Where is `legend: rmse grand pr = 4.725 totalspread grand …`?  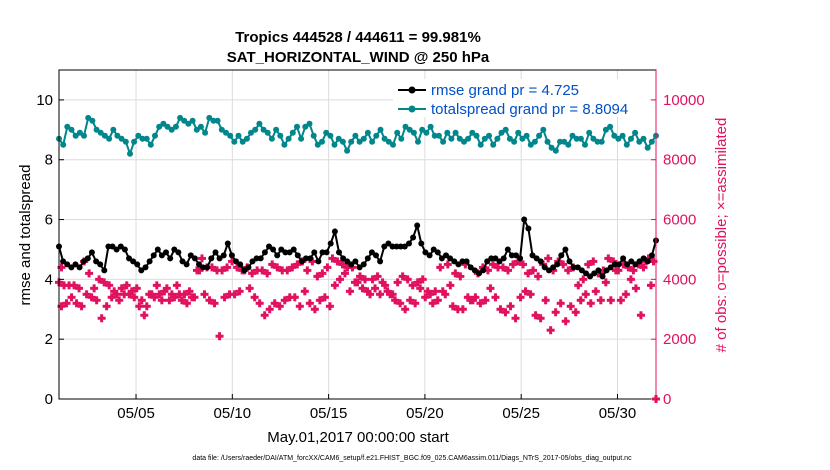 legend: rmse grand pr = 4.725 totalspread grand … is located at coordinates (521, 98).